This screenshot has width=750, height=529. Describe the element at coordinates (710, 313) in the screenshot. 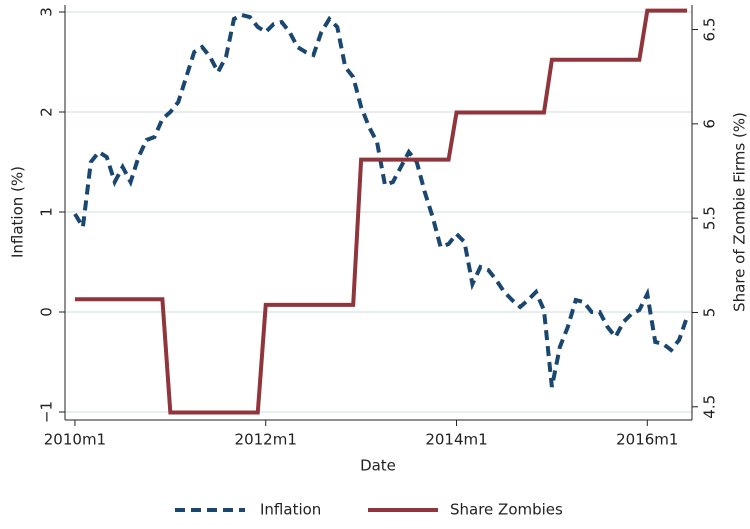

I see `y2-tick-label: 5` at that location.